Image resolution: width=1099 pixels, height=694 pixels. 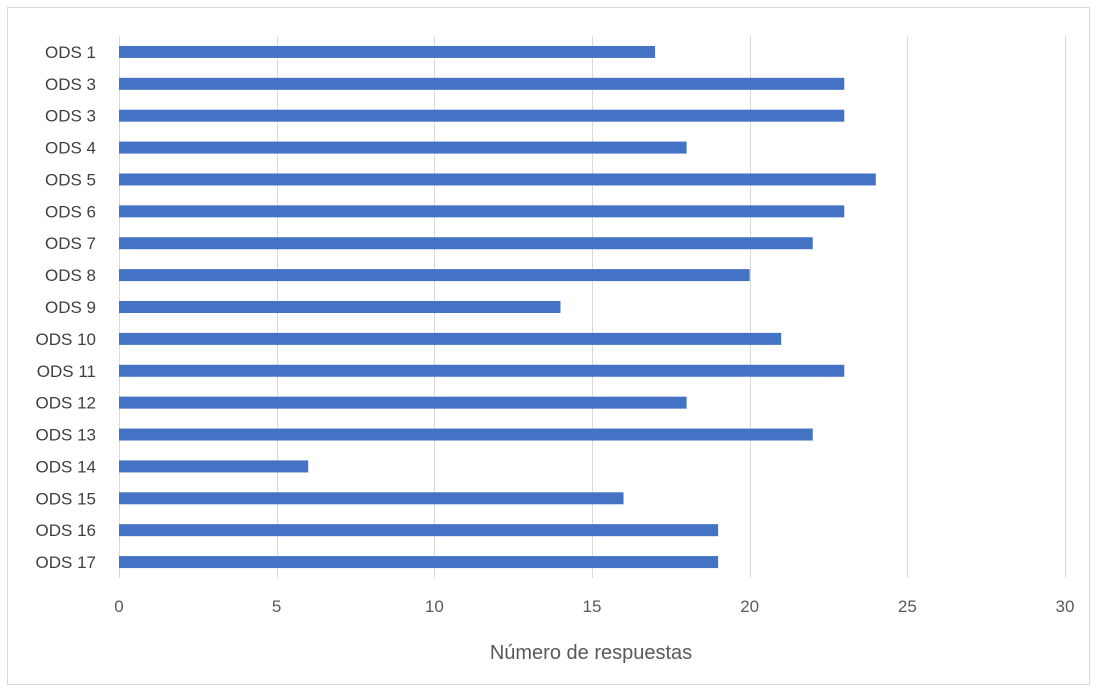 I want to click on category-label: ODS 7, so click(x=70, y=243).